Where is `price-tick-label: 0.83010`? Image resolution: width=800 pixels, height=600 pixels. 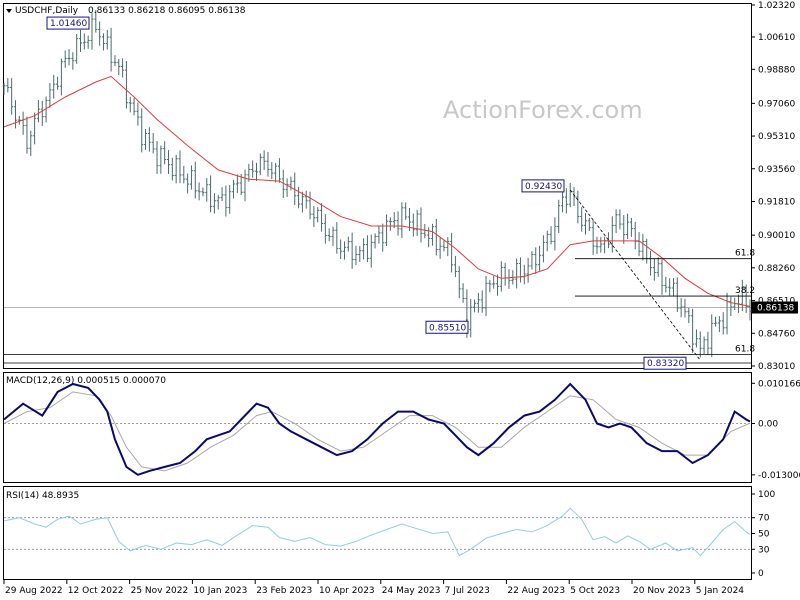
price-tick-label: 0.83010 is located at coordinates (776, 367).